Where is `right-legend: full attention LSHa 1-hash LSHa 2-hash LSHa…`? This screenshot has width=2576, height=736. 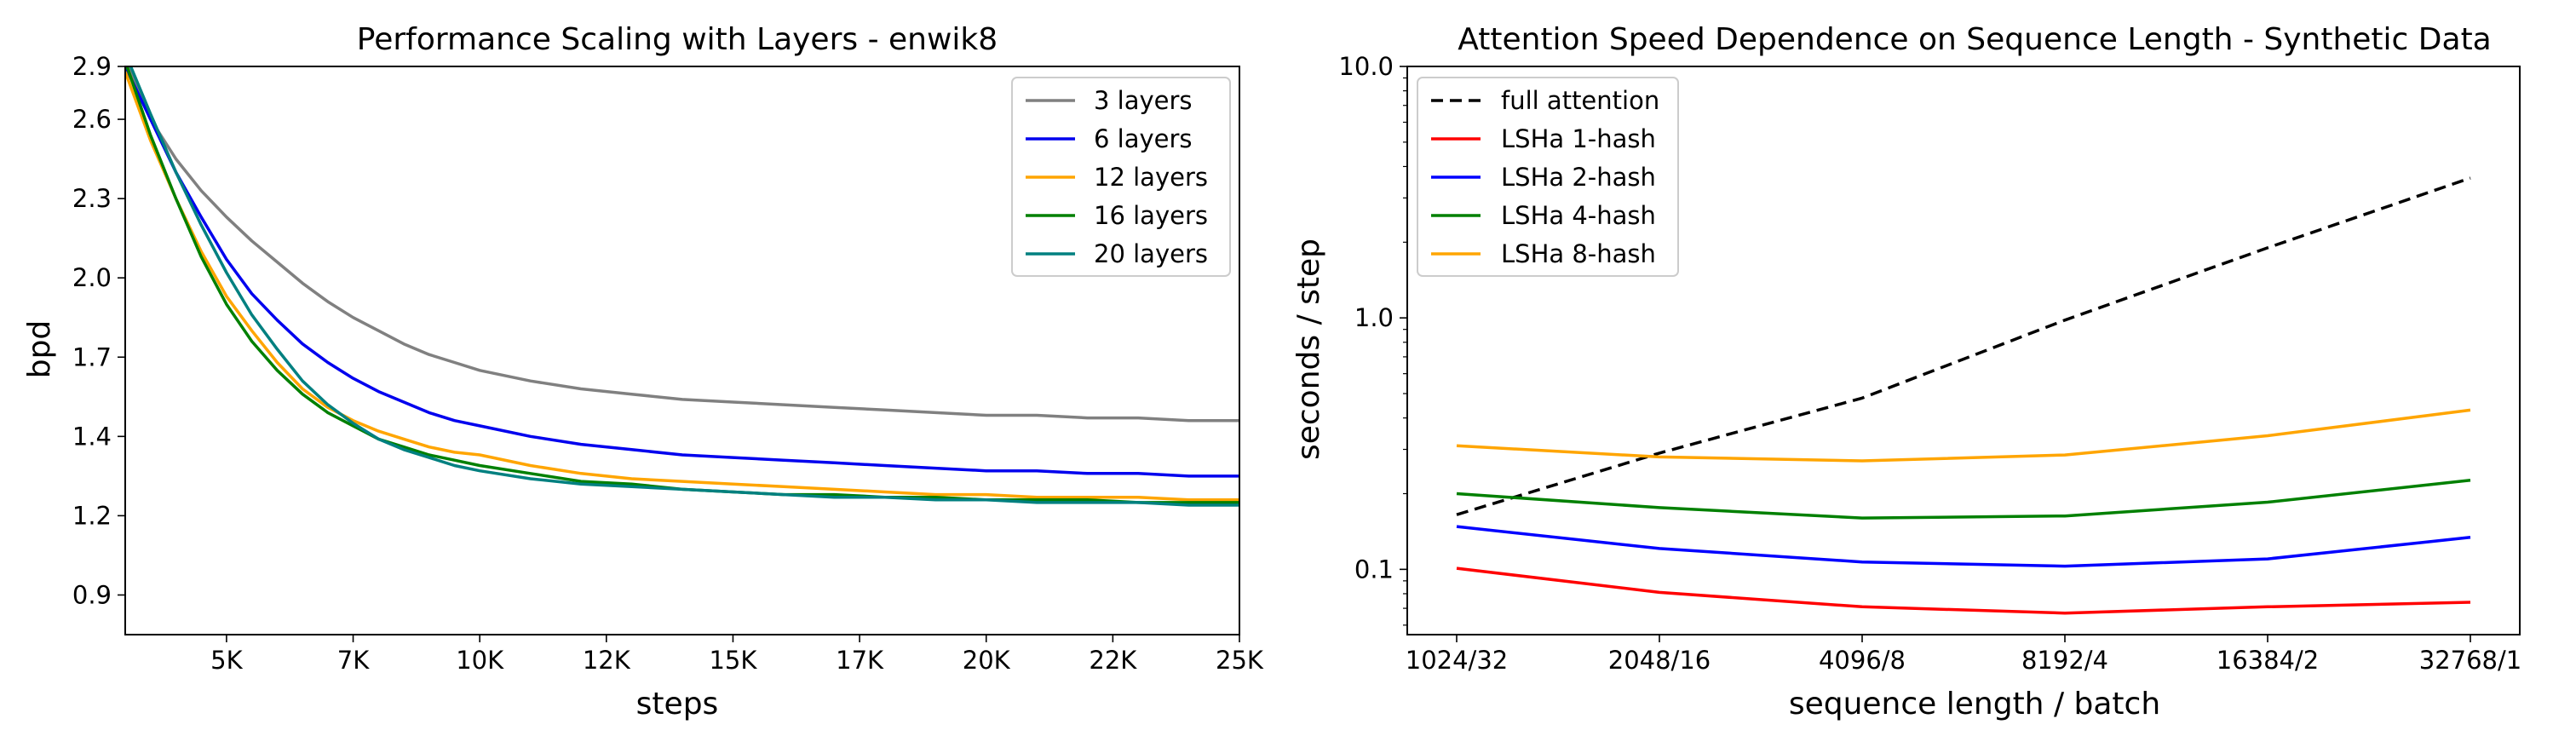 right-legend: full attention LSHa 1-hash LSHa 2-hash LSHa… is located at coordinates (1548, 177).